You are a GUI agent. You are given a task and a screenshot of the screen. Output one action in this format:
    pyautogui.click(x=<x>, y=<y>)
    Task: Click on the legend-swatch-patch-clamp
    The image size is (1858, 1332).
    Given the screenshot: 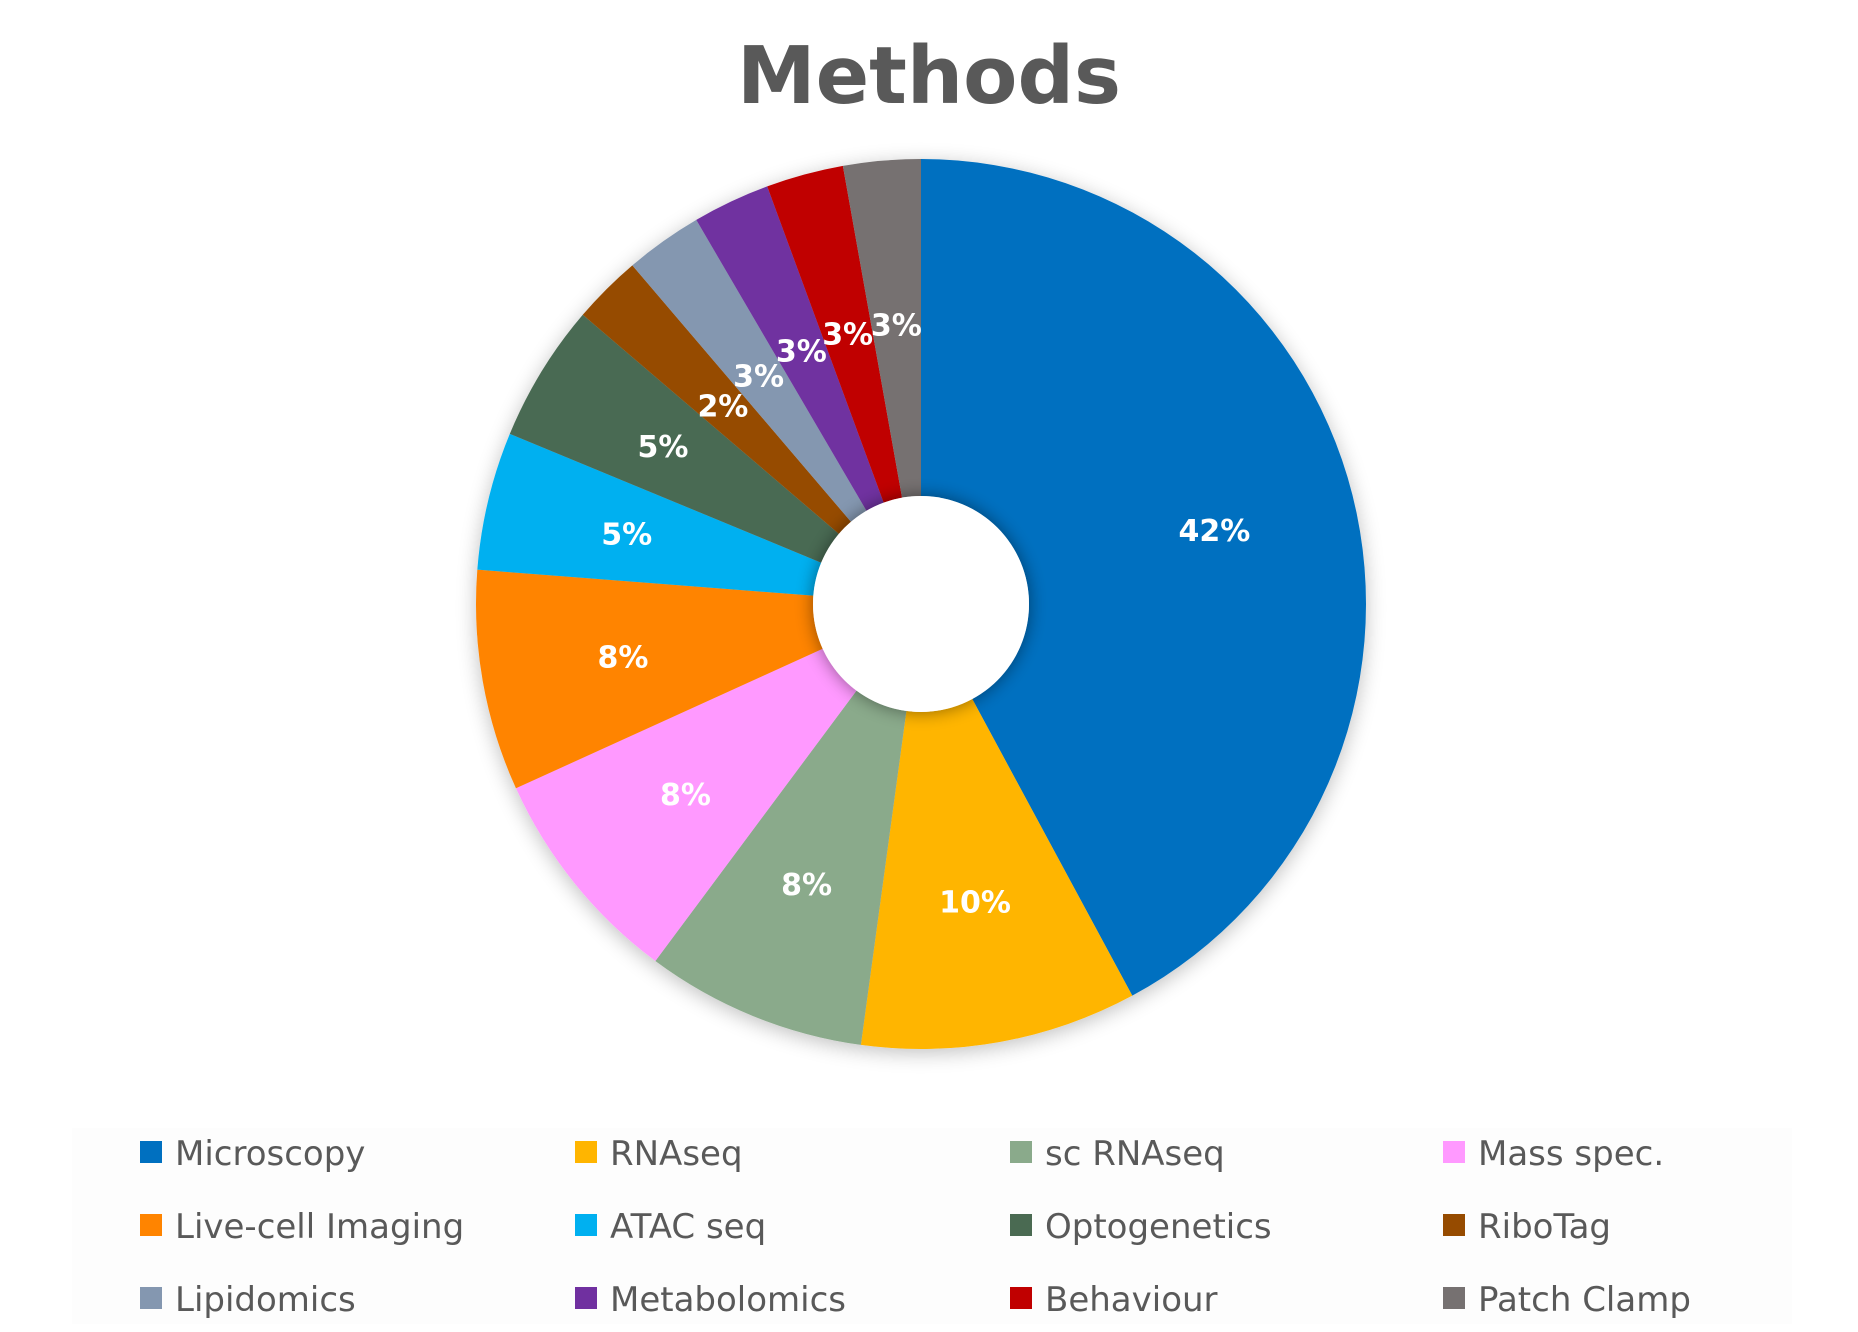 What is the action you would take?
    pyautogui.click(x=1454, y=1298)
    